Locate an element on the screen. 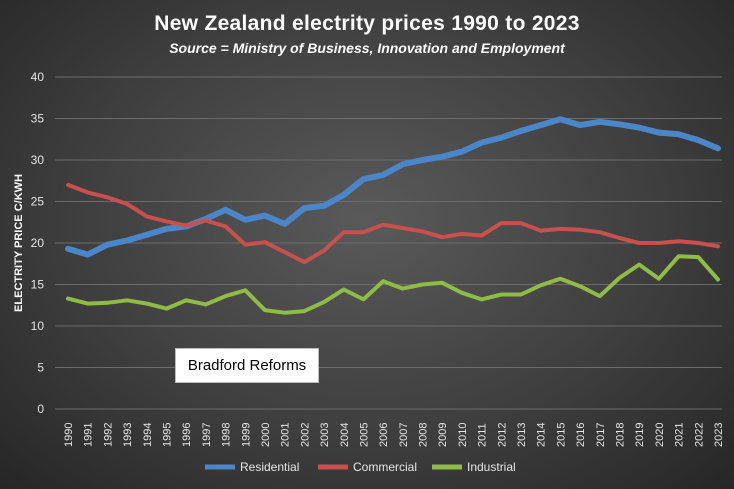 The width and height of the screenshot is (734, 489). y-tick-label: 20 is located at coordinates (38, 243).